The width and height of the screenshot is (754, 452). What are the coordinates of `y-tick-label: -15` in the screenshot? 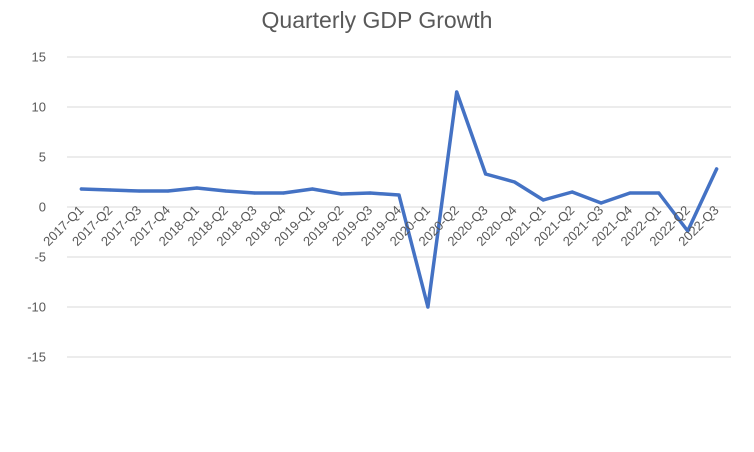 It's located at (36, 357).